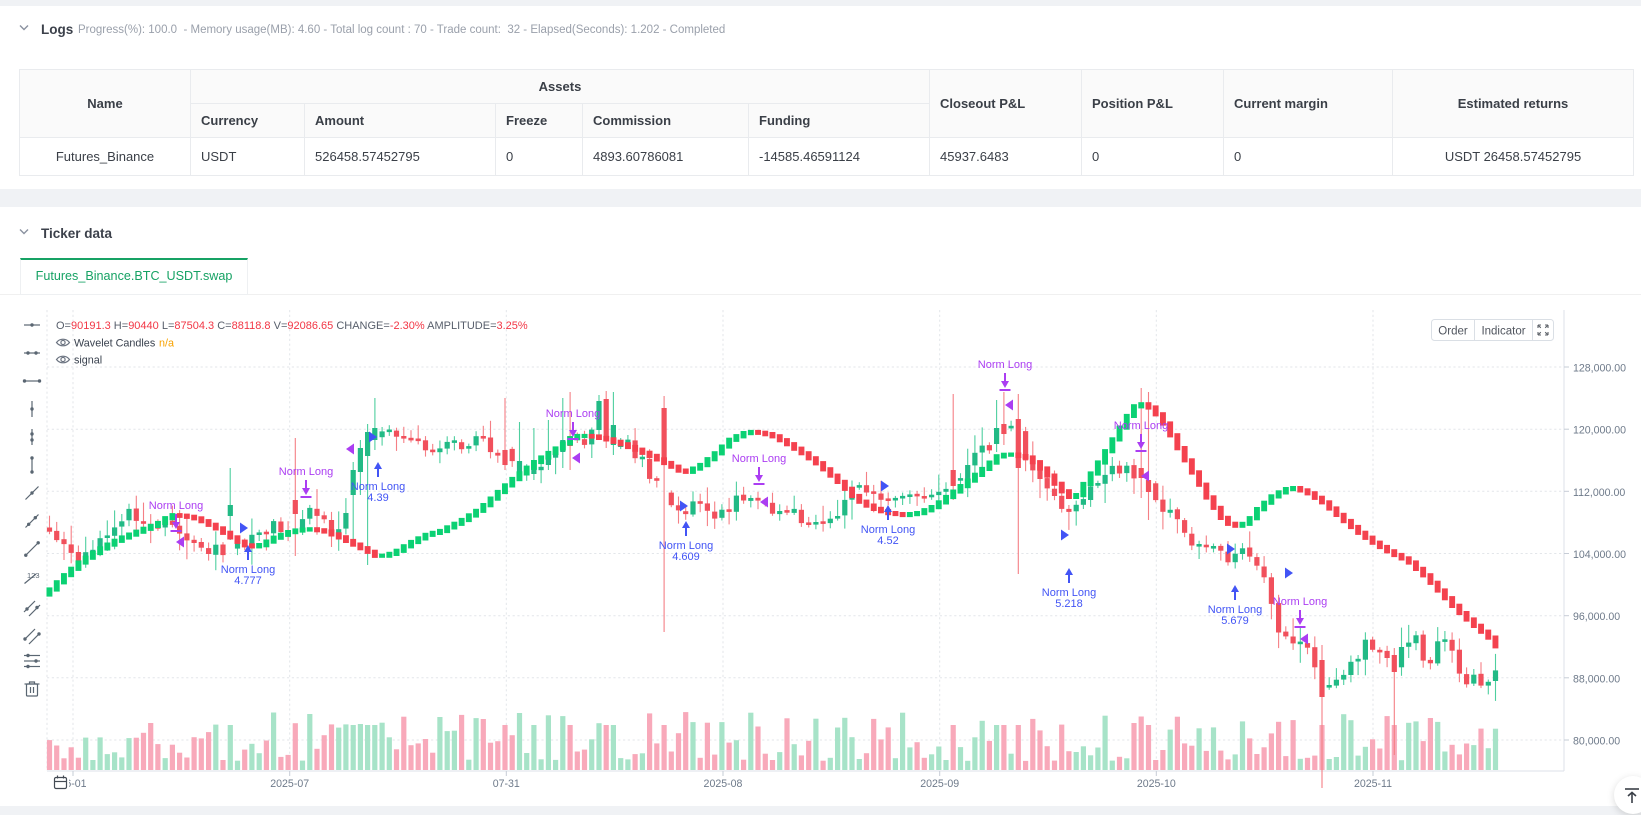 The width and height of the screenshot is (1641, 815). I want to click on svg-text: 4.39, so click(377, 498).